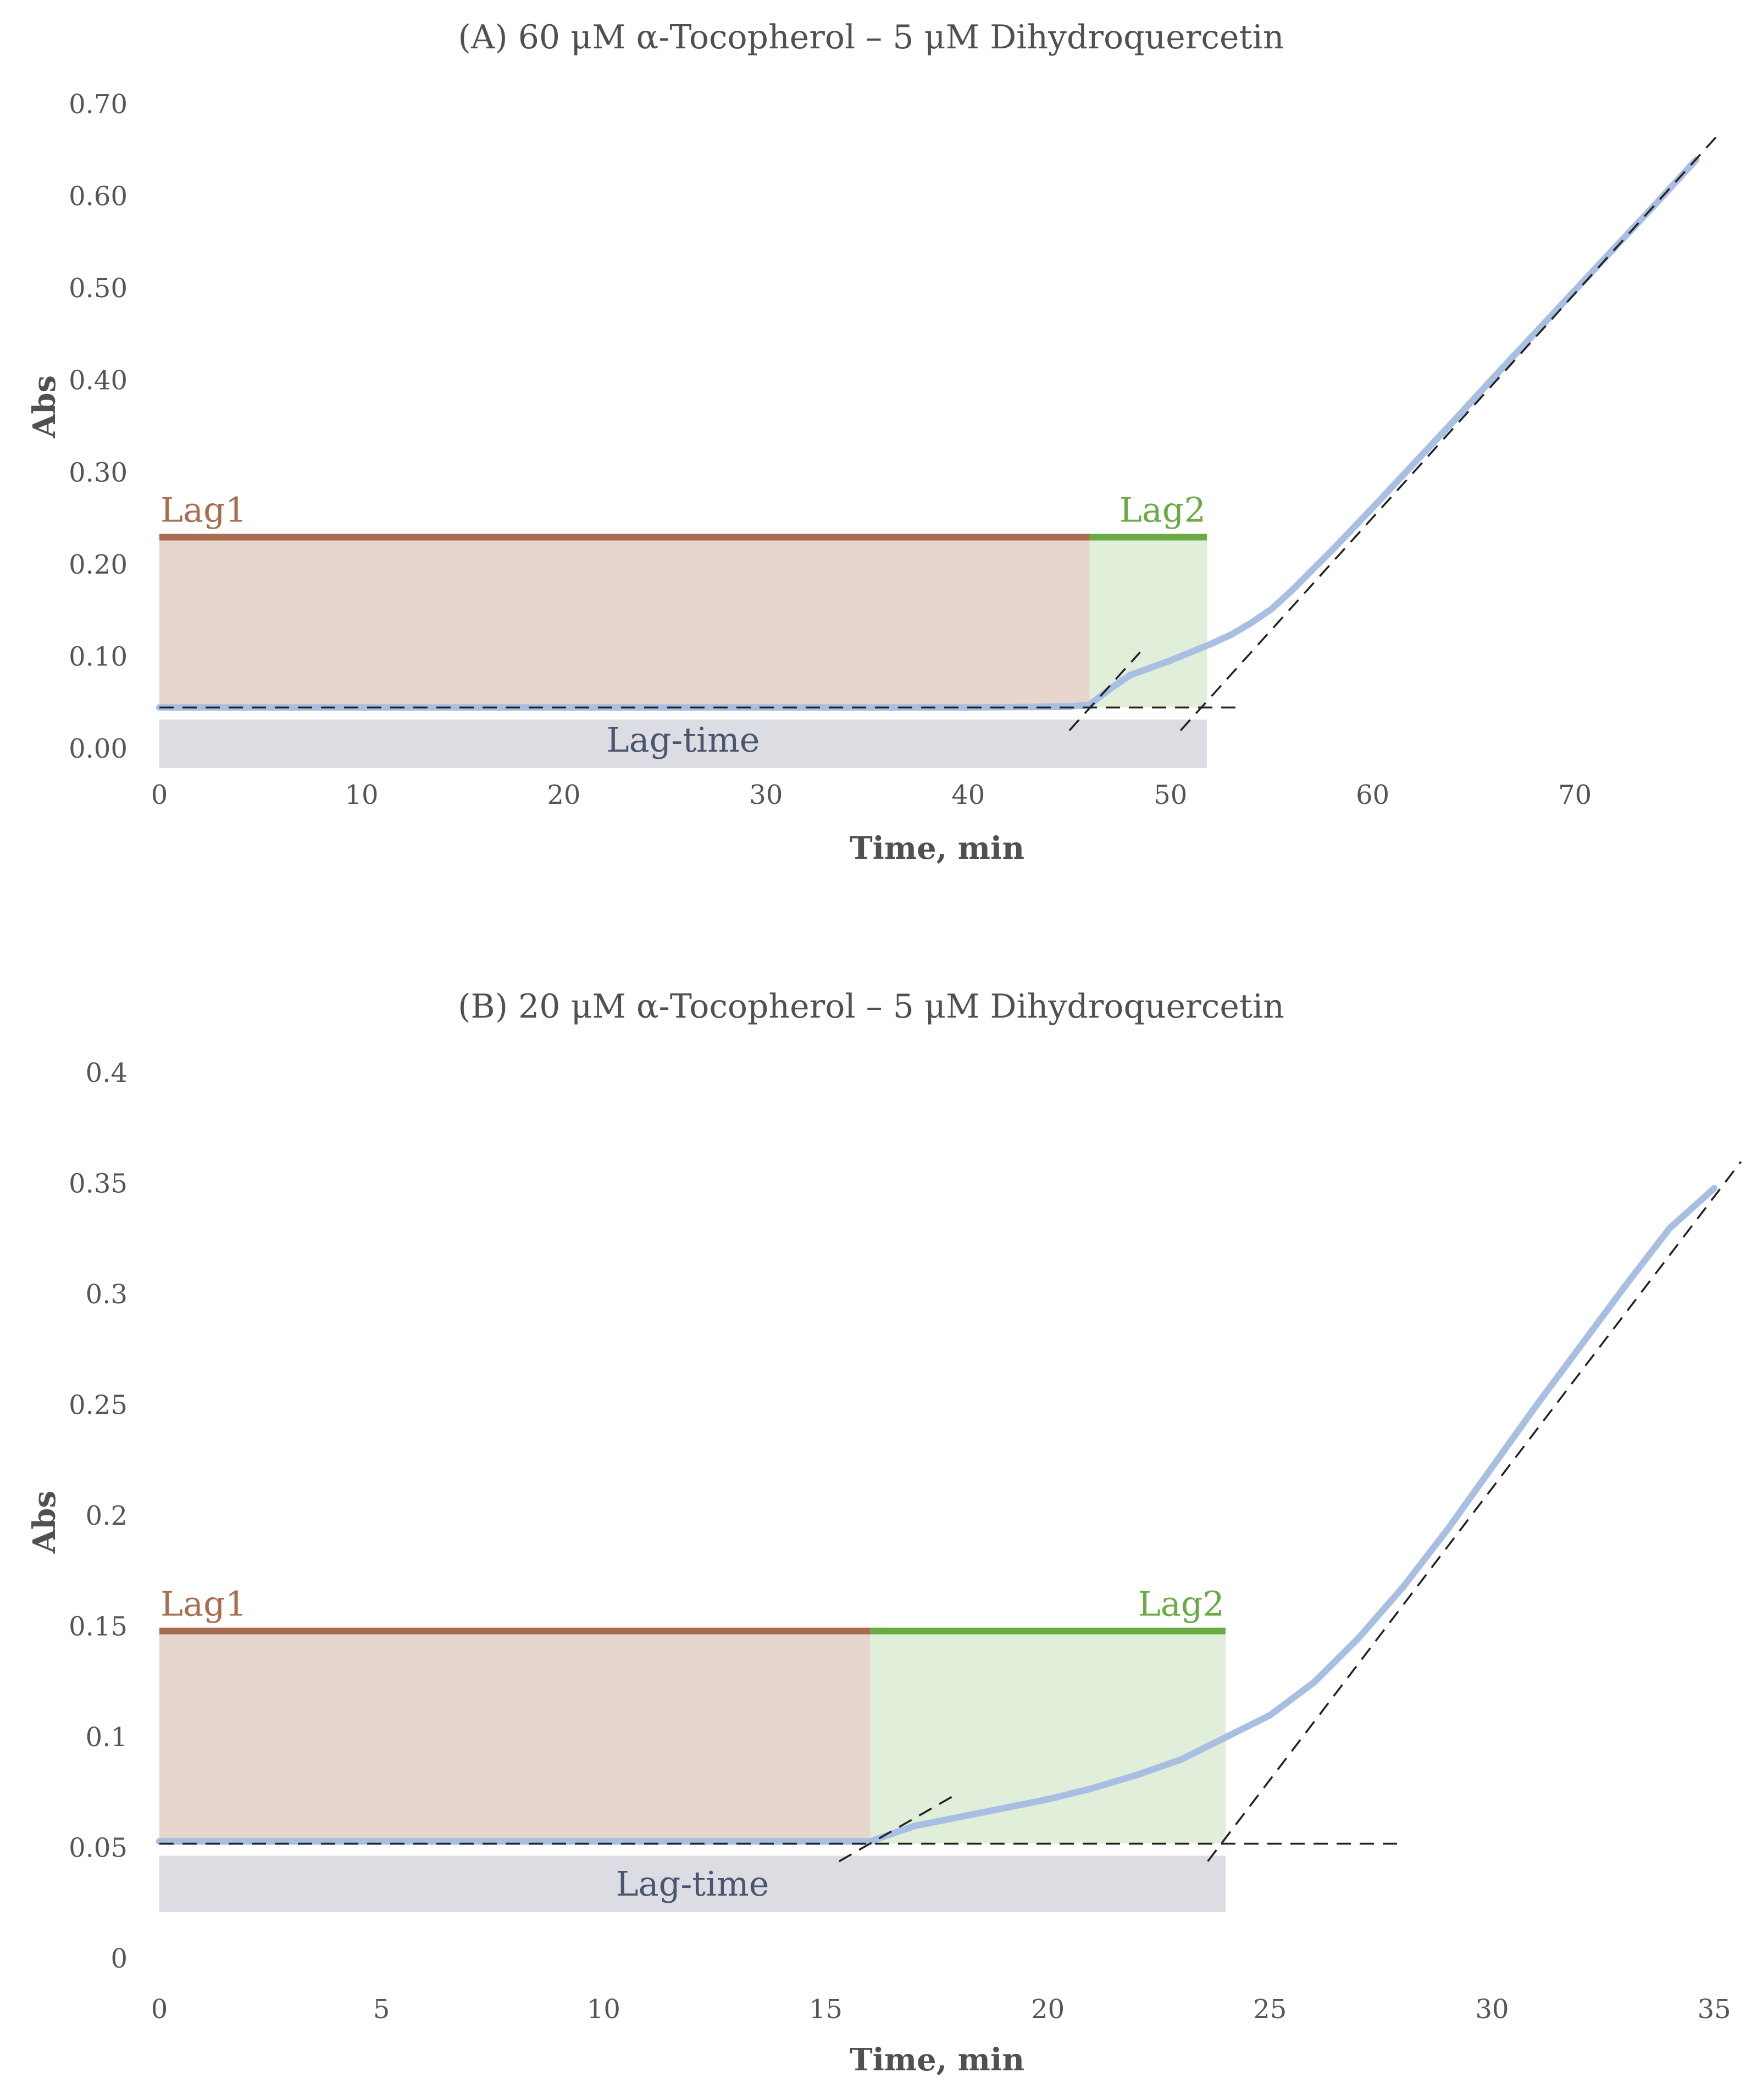 This screenshot has height=2100, width=1757. What do you see at coordinates (98, 565) in the screenshot?
I see `y-tick-label: 0.20` at bounding box center [98, 565].